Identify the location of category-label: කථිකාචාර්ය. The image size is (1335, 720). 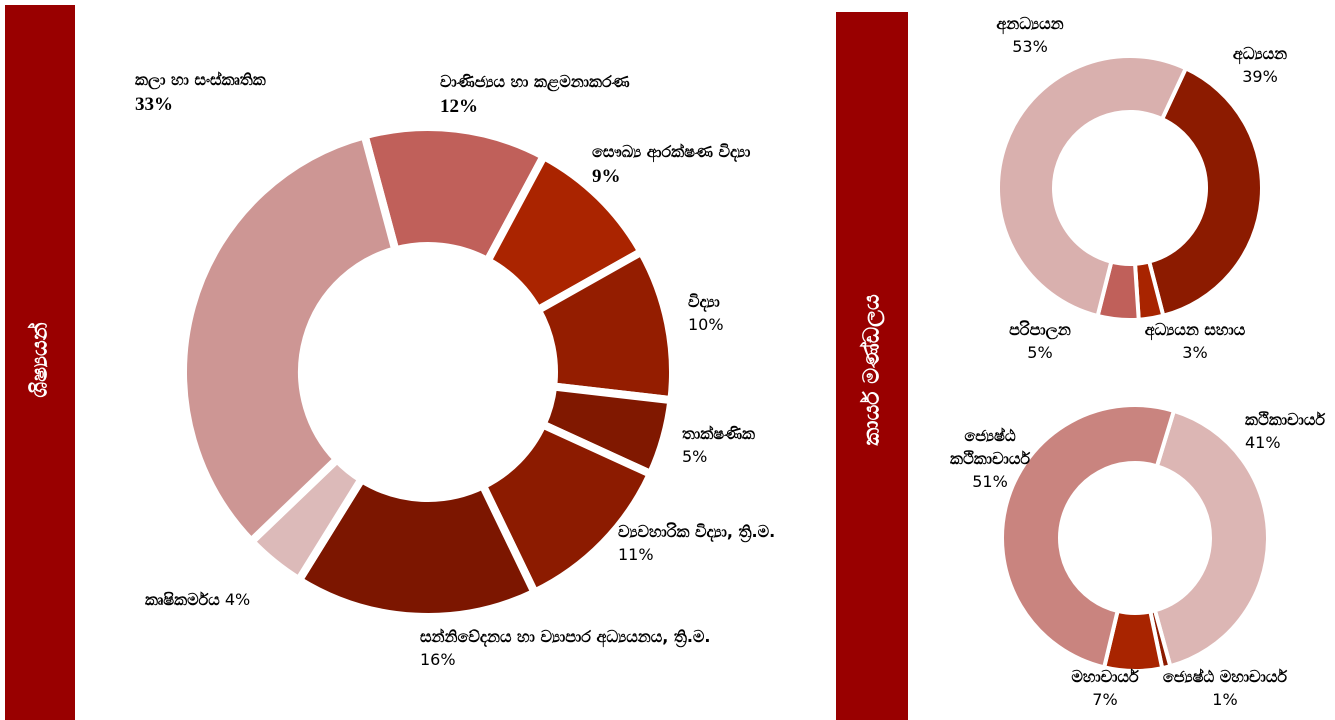
(1285, 419).